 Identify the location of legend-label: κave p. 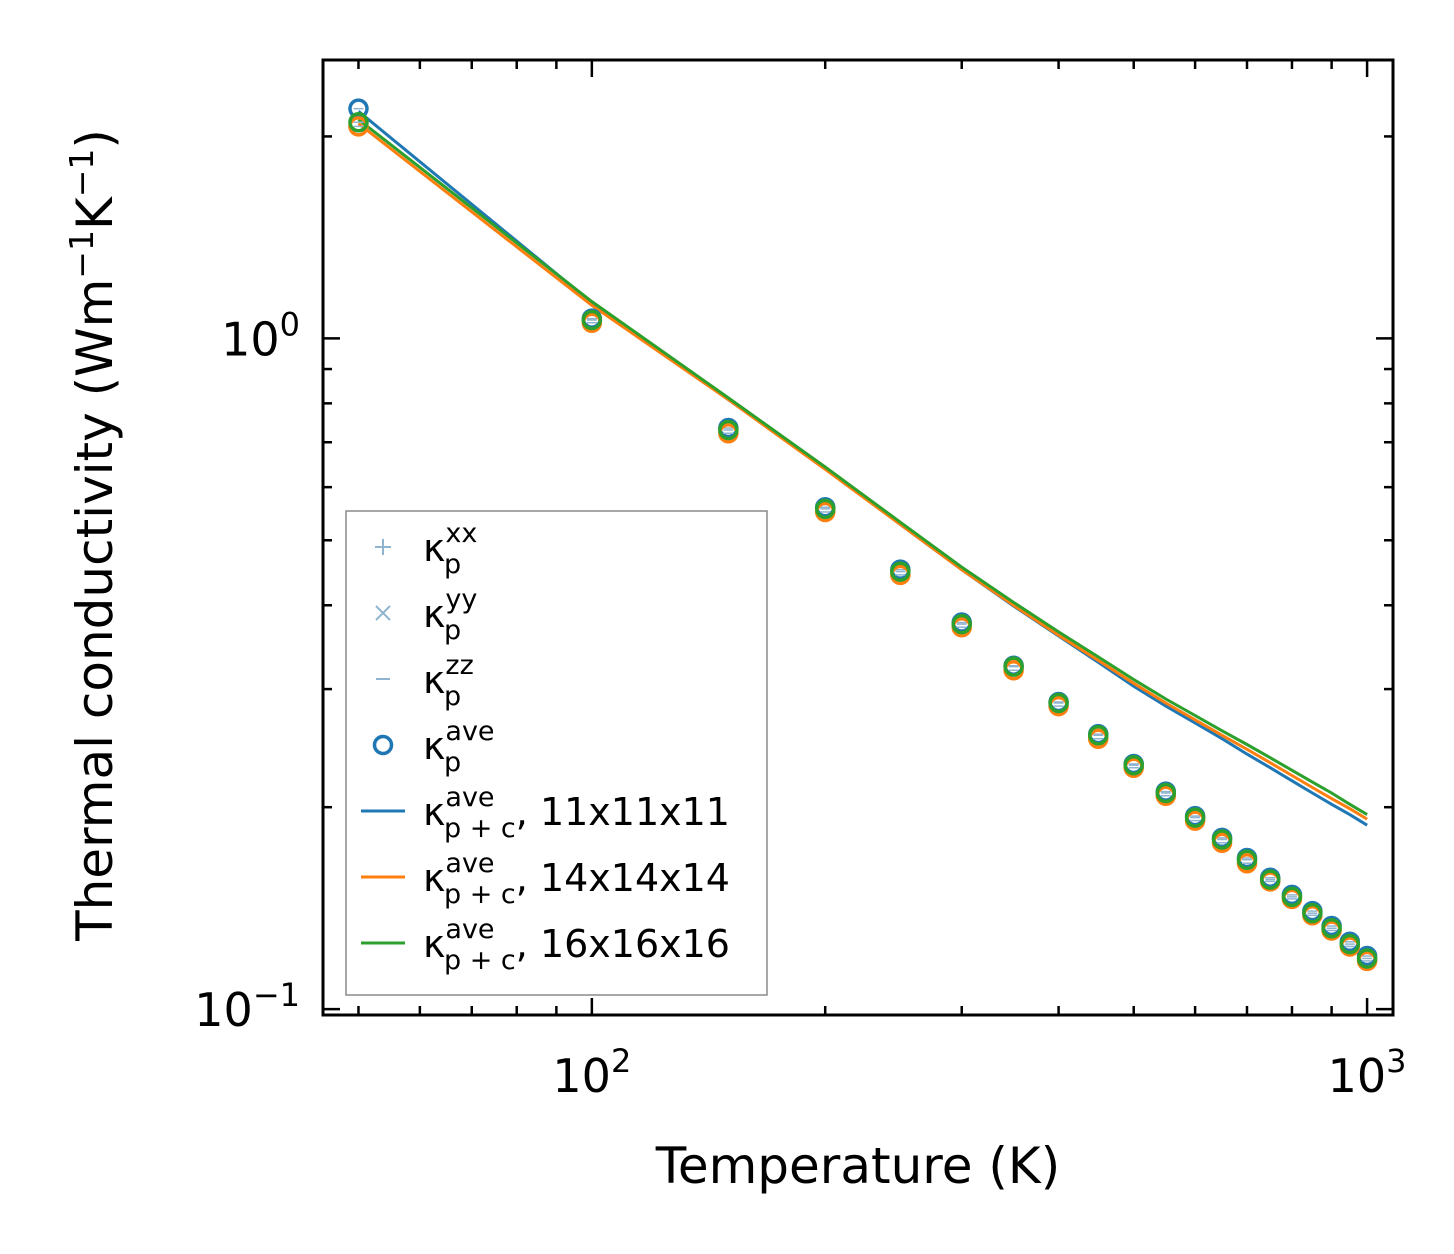
(459, 747).